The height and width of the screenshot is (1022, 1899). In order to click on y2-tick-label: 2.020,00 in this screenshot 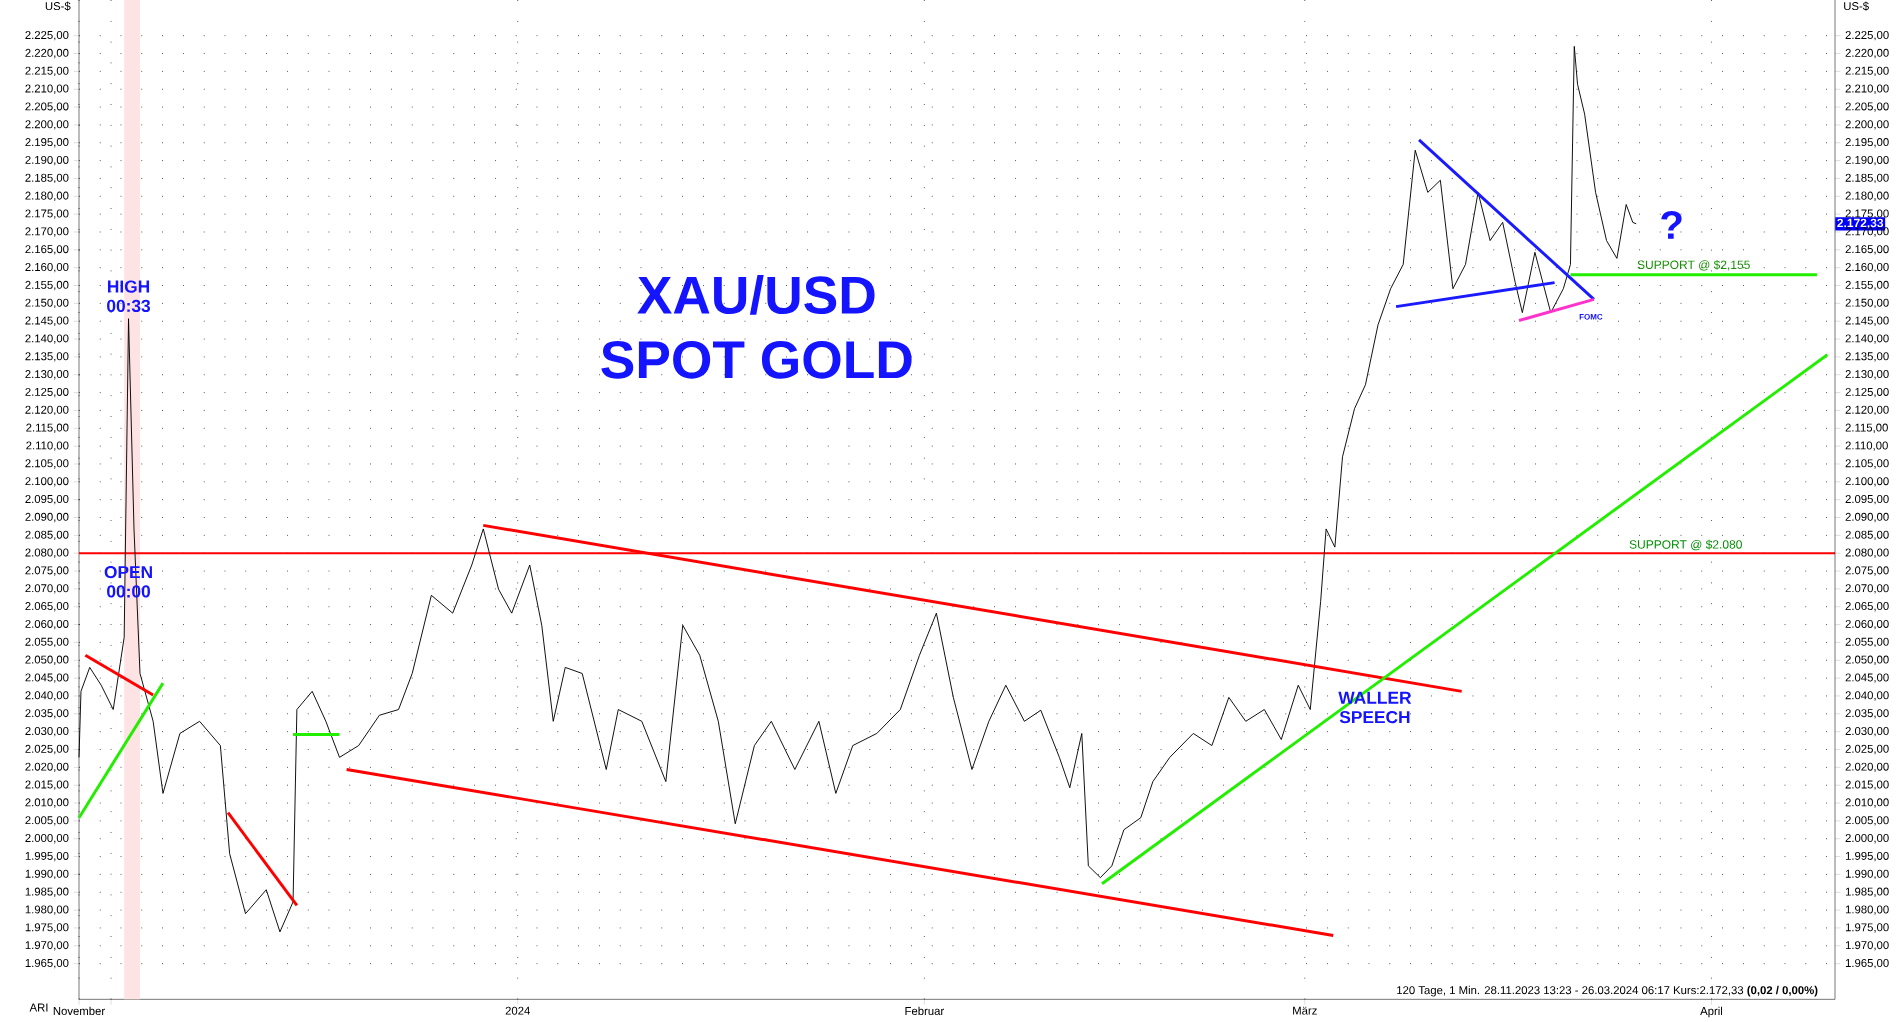, I will do `click(1867, 767)`.